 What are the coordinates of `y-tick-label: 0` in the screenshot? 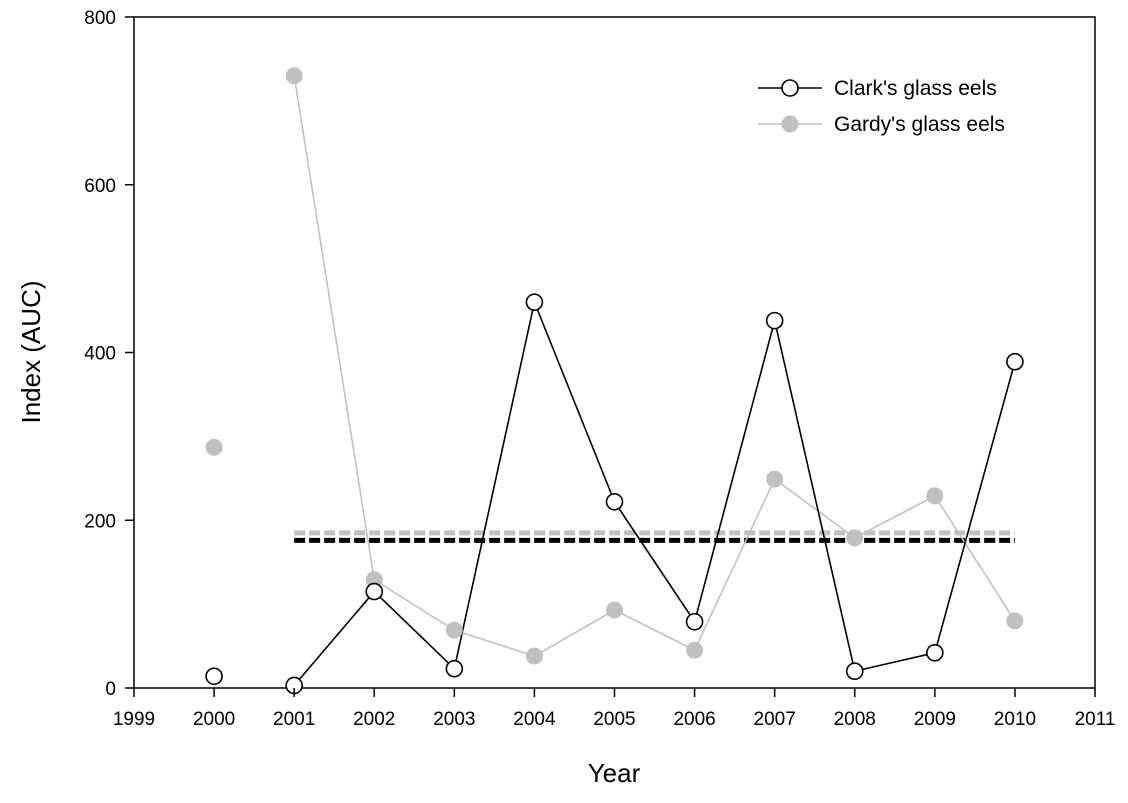 It's located at (110, 689).